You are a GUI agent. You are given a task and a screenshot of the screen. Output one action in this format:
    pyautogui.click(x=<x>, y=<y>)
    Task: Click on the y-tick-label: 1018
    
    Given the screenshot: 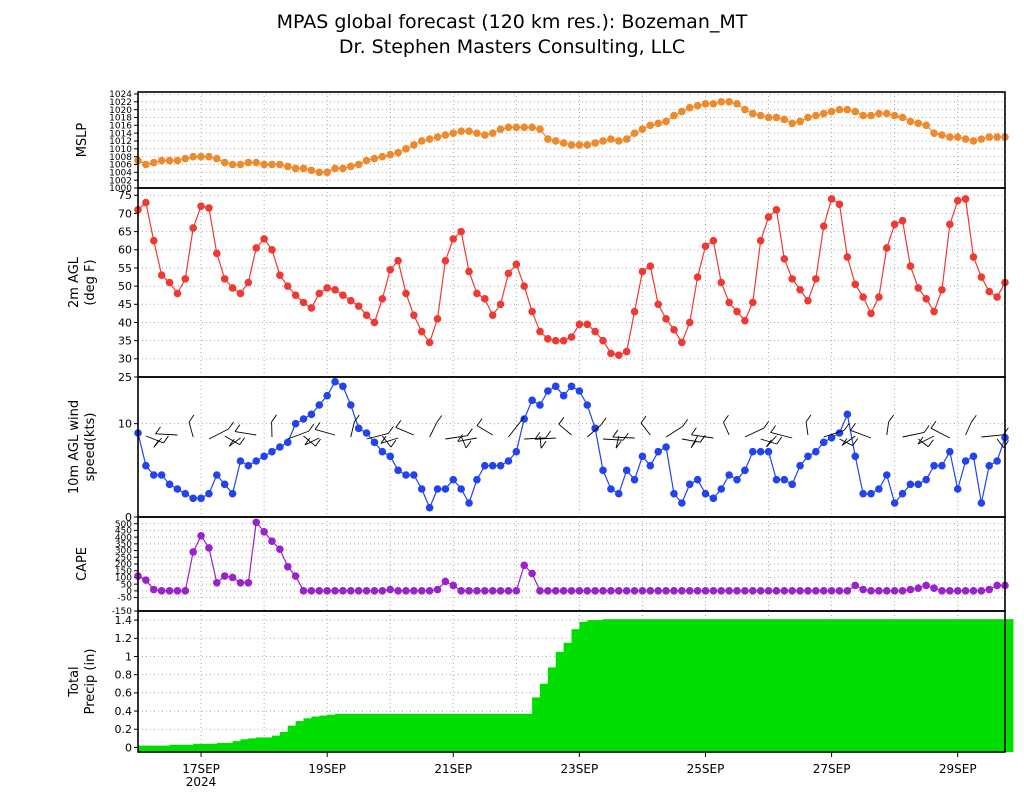 What is the action you would take?
    pyautogui.click(x=120, y=119)
    